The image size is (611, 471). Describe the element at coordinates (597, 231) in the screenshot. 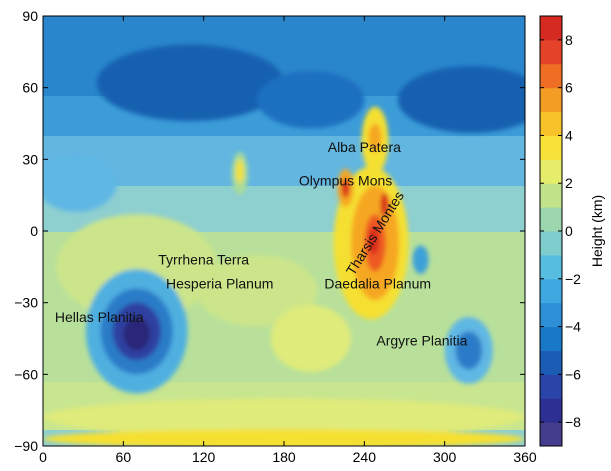

I see `colorbar-label: Height (km)` at that location.